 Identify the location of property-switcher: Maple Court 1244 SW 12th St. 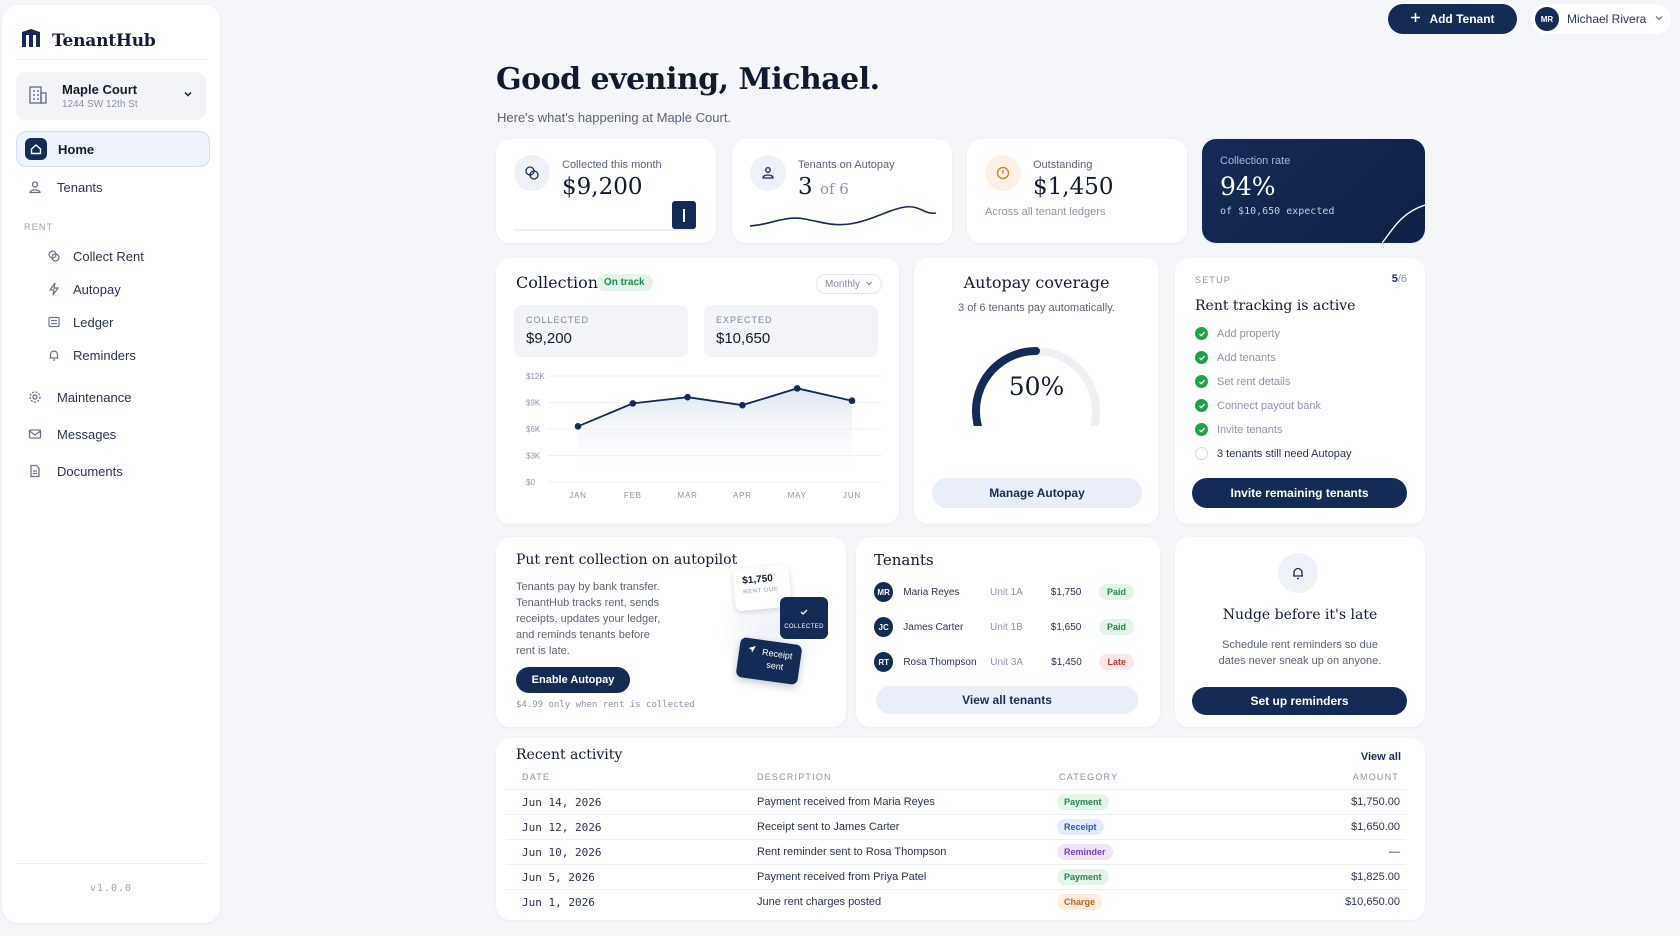
(111, 96).